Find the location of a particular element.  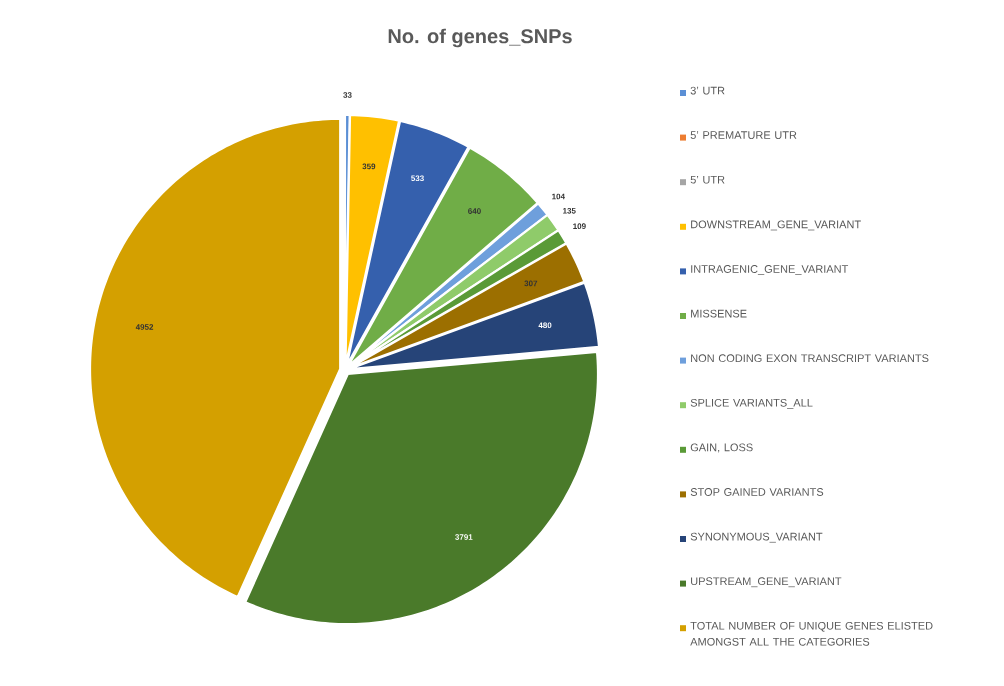

legend-label: STOP GAINED VARIANTS is located at coordinates (757, 492).